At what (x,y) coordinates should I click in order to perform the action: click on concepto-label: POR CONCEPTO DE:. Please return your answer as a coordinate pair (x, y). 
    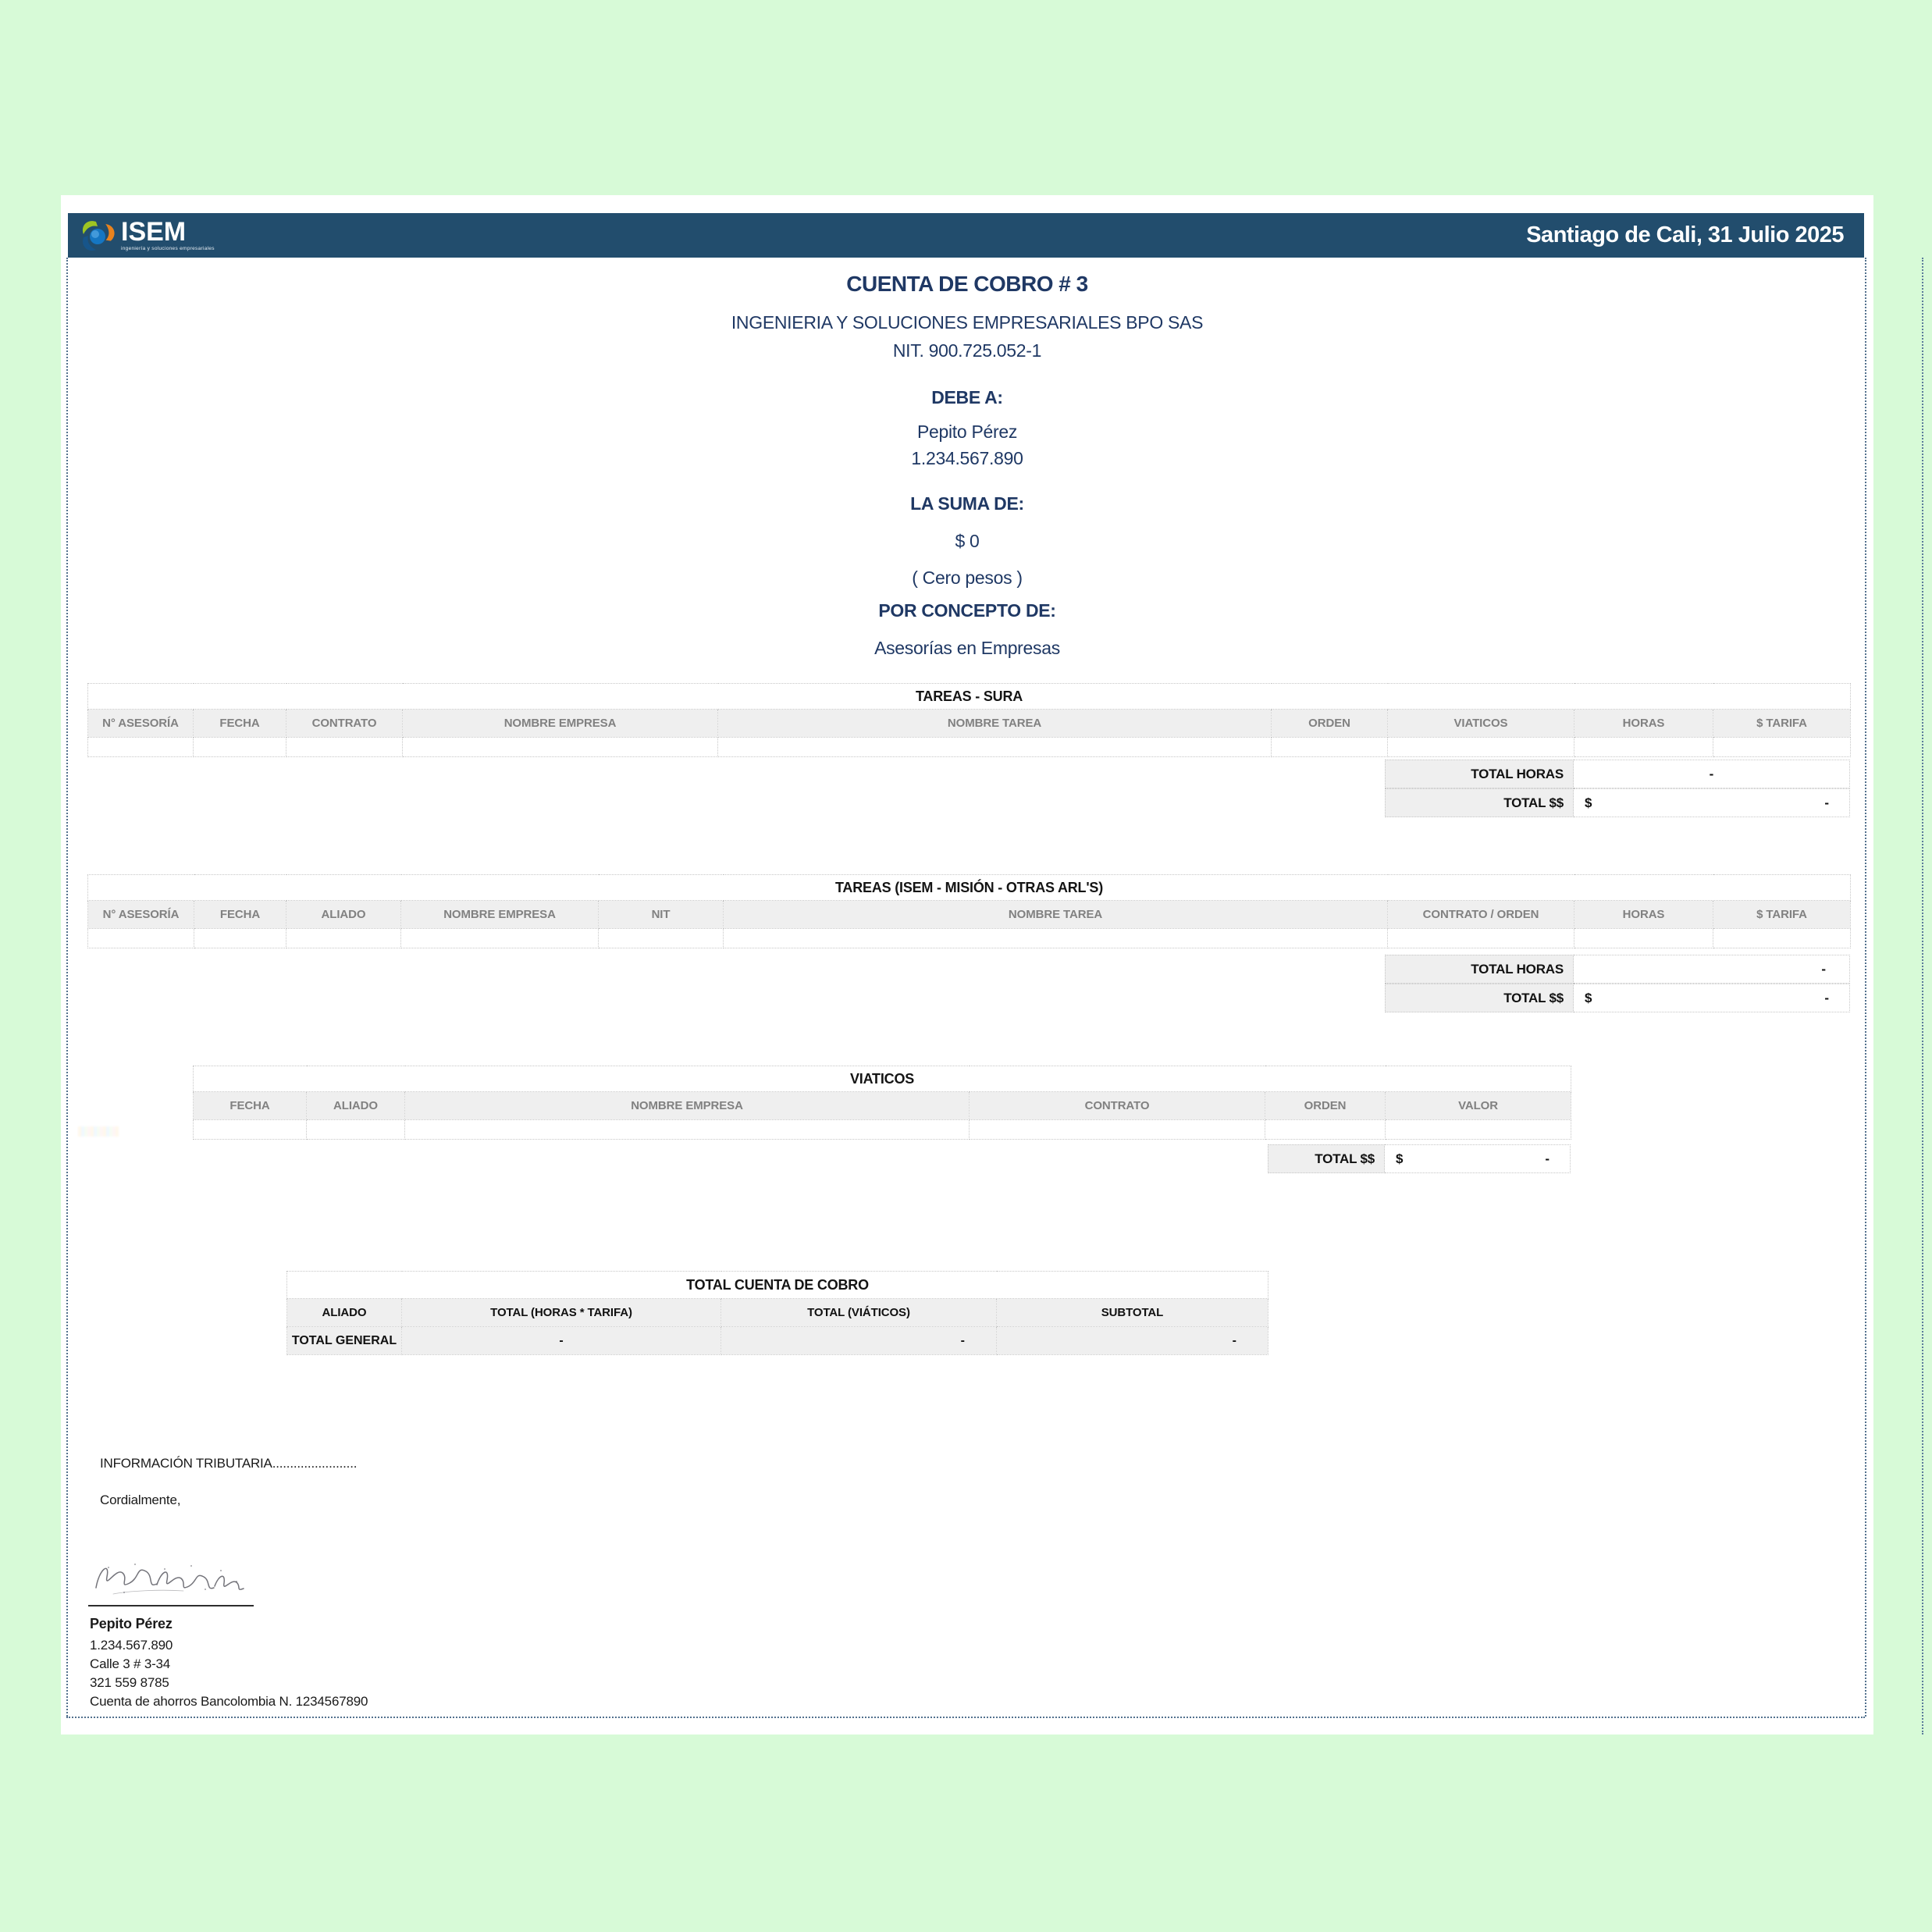
    Looking at the image, I should click on (967, 610).